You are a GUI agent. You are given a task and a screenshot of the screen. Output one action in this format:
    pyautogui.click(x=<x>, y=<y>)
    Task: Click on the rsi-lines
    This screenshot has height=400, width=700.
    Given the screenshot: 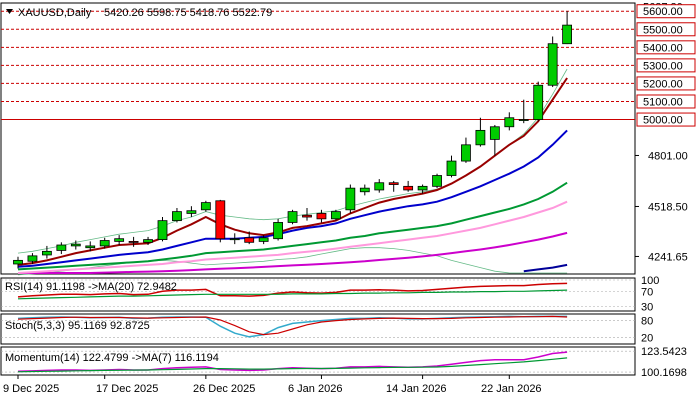 What is the action you would take?
    pyautogui.click(x=318, y=293)
    